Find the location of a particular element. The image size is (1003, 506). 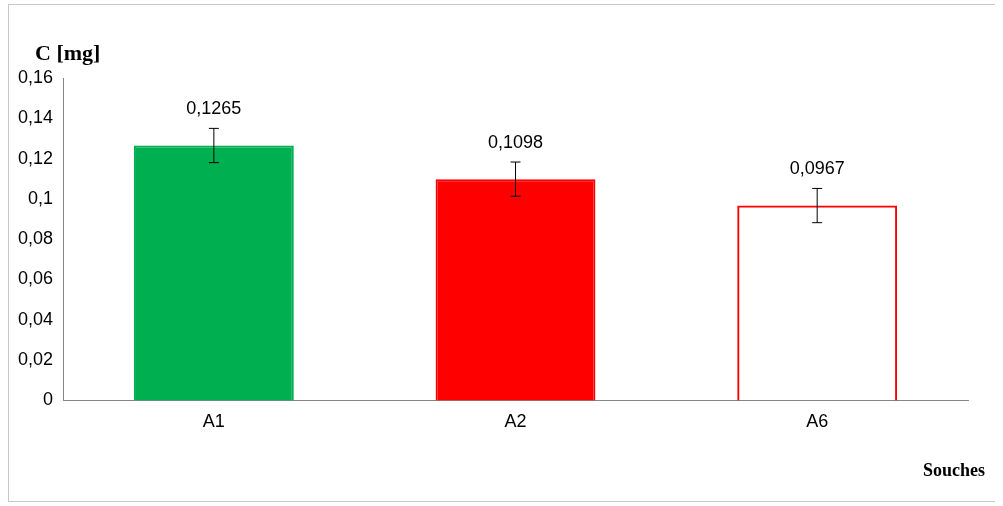

y-tick-label: 0 is located at coordinates (48, 399).